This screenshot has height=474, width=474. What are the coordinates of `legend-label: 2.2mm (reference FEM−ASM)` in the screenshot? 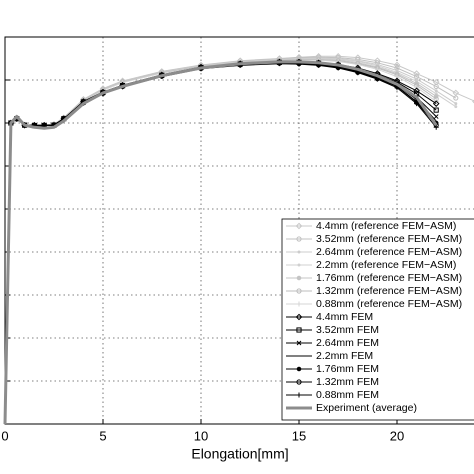 It's located at (386, 265).